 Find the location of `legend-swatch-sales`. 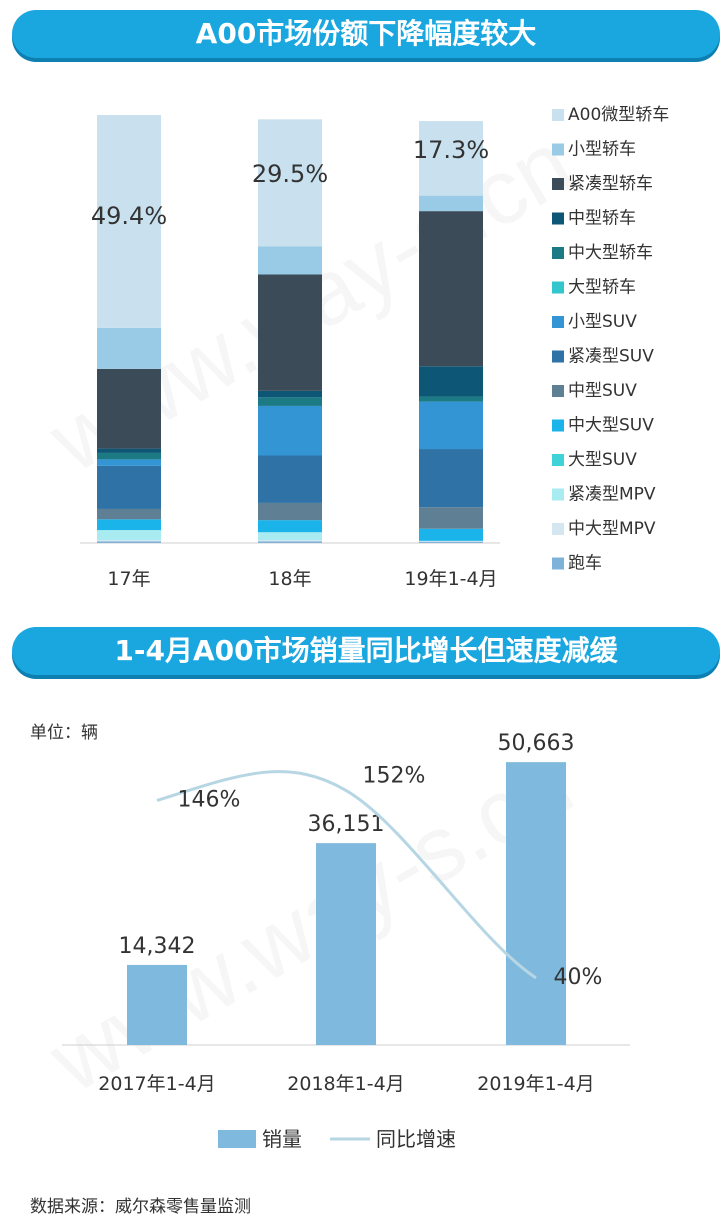

legend-swatch-sales is located at coordinates (237, 1139).